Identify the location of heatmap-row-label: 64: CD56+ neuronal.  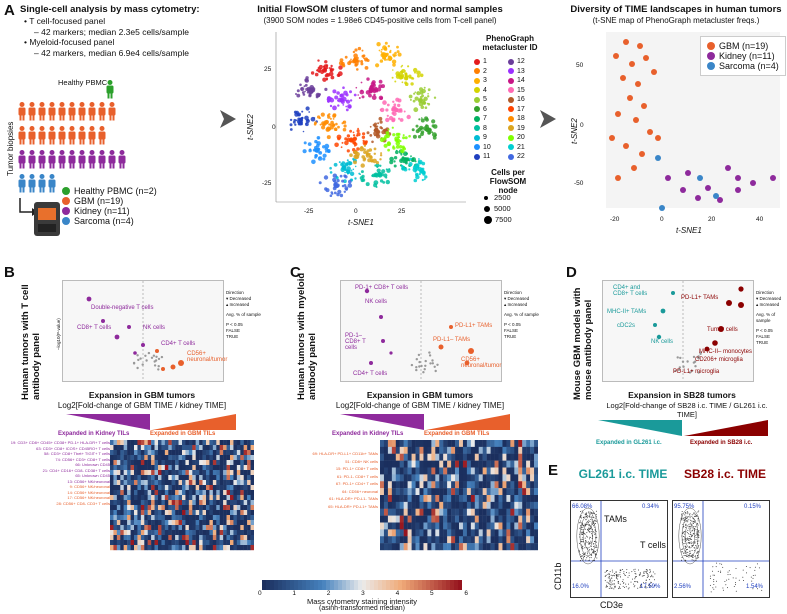
(360, 491).